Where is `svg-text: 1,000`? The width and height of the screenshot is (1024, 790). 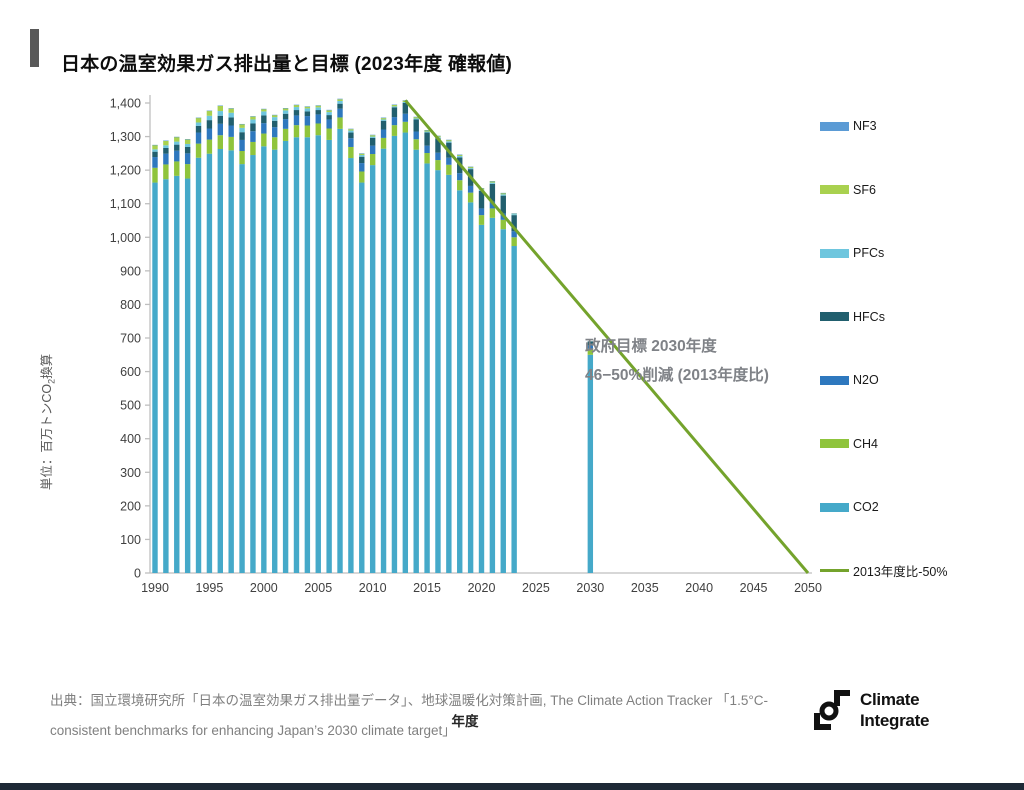 svg-text: 1,000 is located at coordinates (125, 238).